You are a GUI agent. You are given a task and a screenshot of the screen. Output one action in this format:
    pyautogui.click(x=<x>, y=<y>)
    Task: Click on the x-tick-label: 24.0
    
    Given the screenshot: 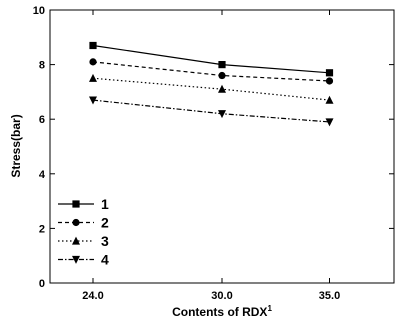 What is the action you would take?
    pyautogui.click(x=92, y=296)
    